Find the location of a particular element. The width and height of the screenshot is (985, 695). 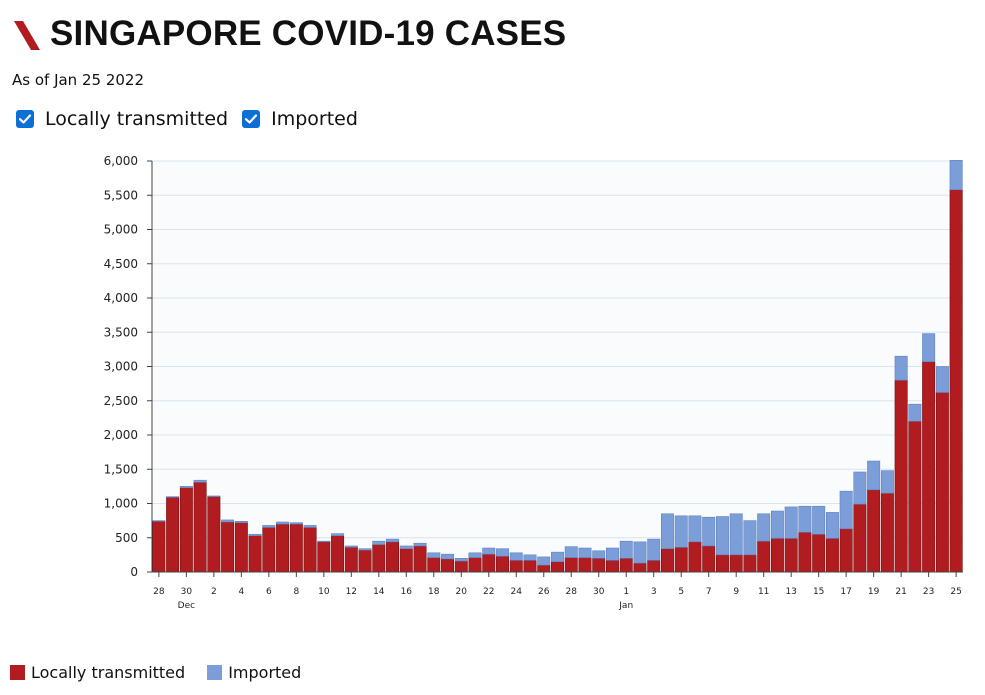

x-month-label: Dec is located at coordinates (186, 606).